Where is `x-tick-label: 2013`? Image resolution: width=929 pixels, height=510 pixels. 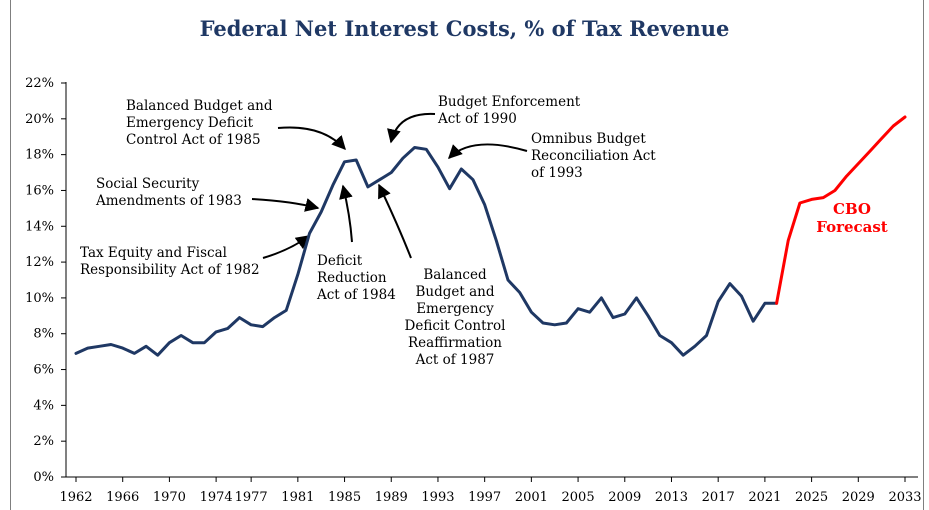 x-tick-label: 2013 is located at coordinates (671, 497).